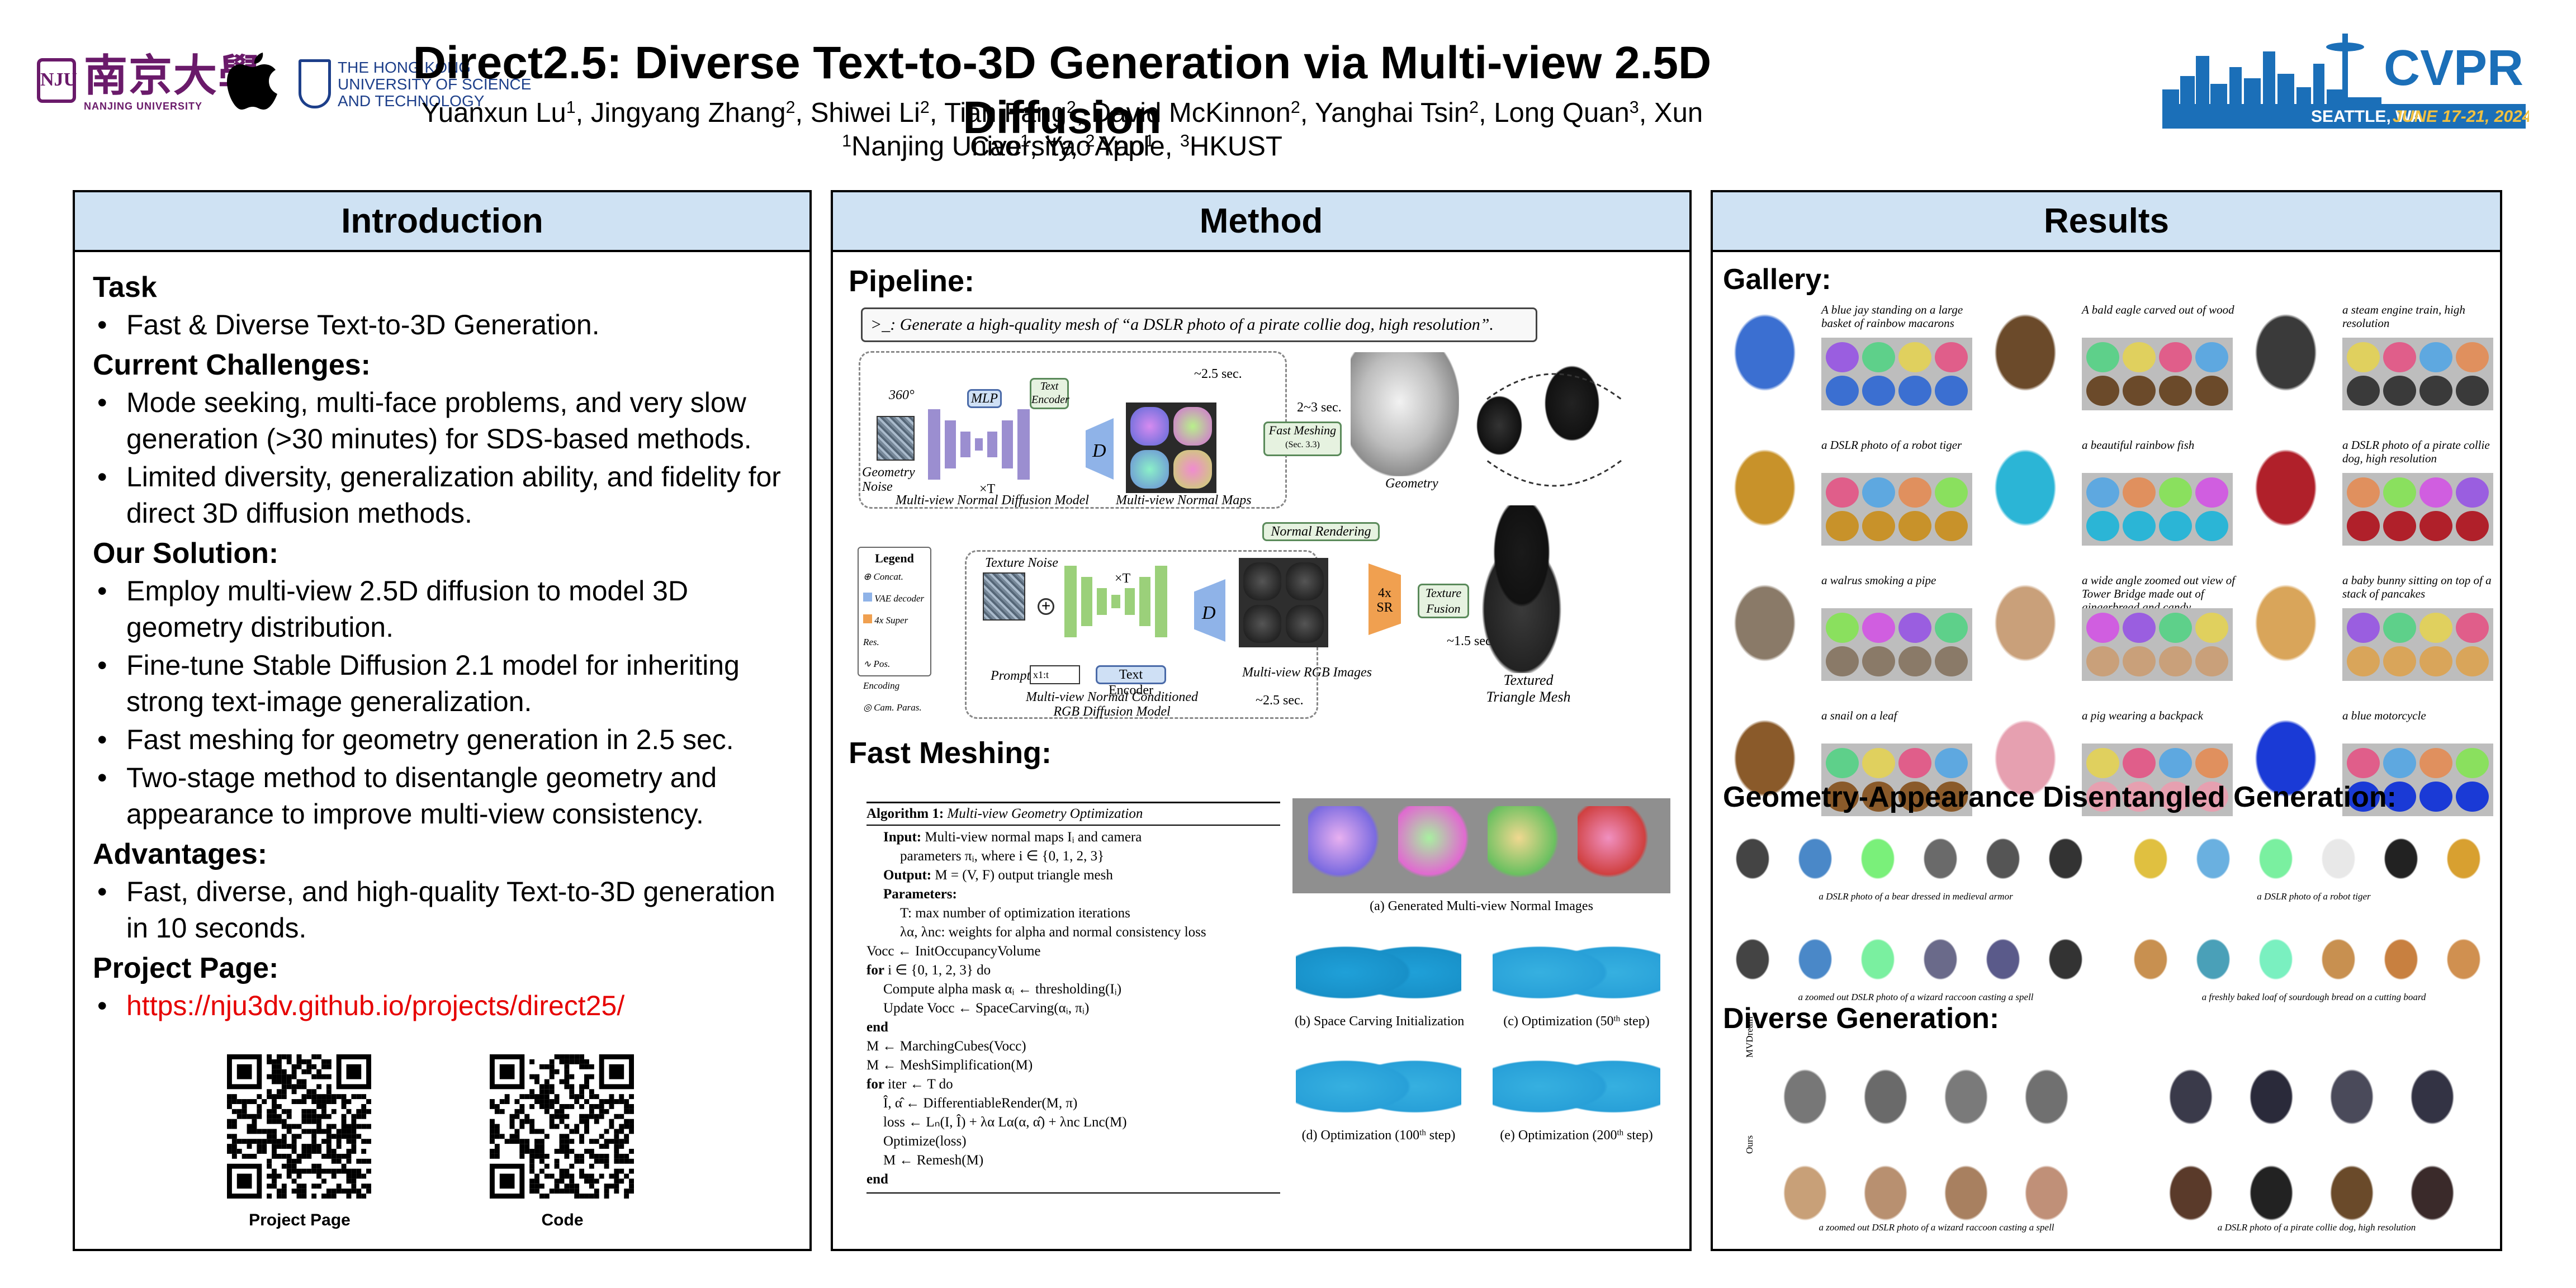  Describe the element at coordinates (902, 837) in the screenshot. I see `algorithm-keyword: Input:` at that location.